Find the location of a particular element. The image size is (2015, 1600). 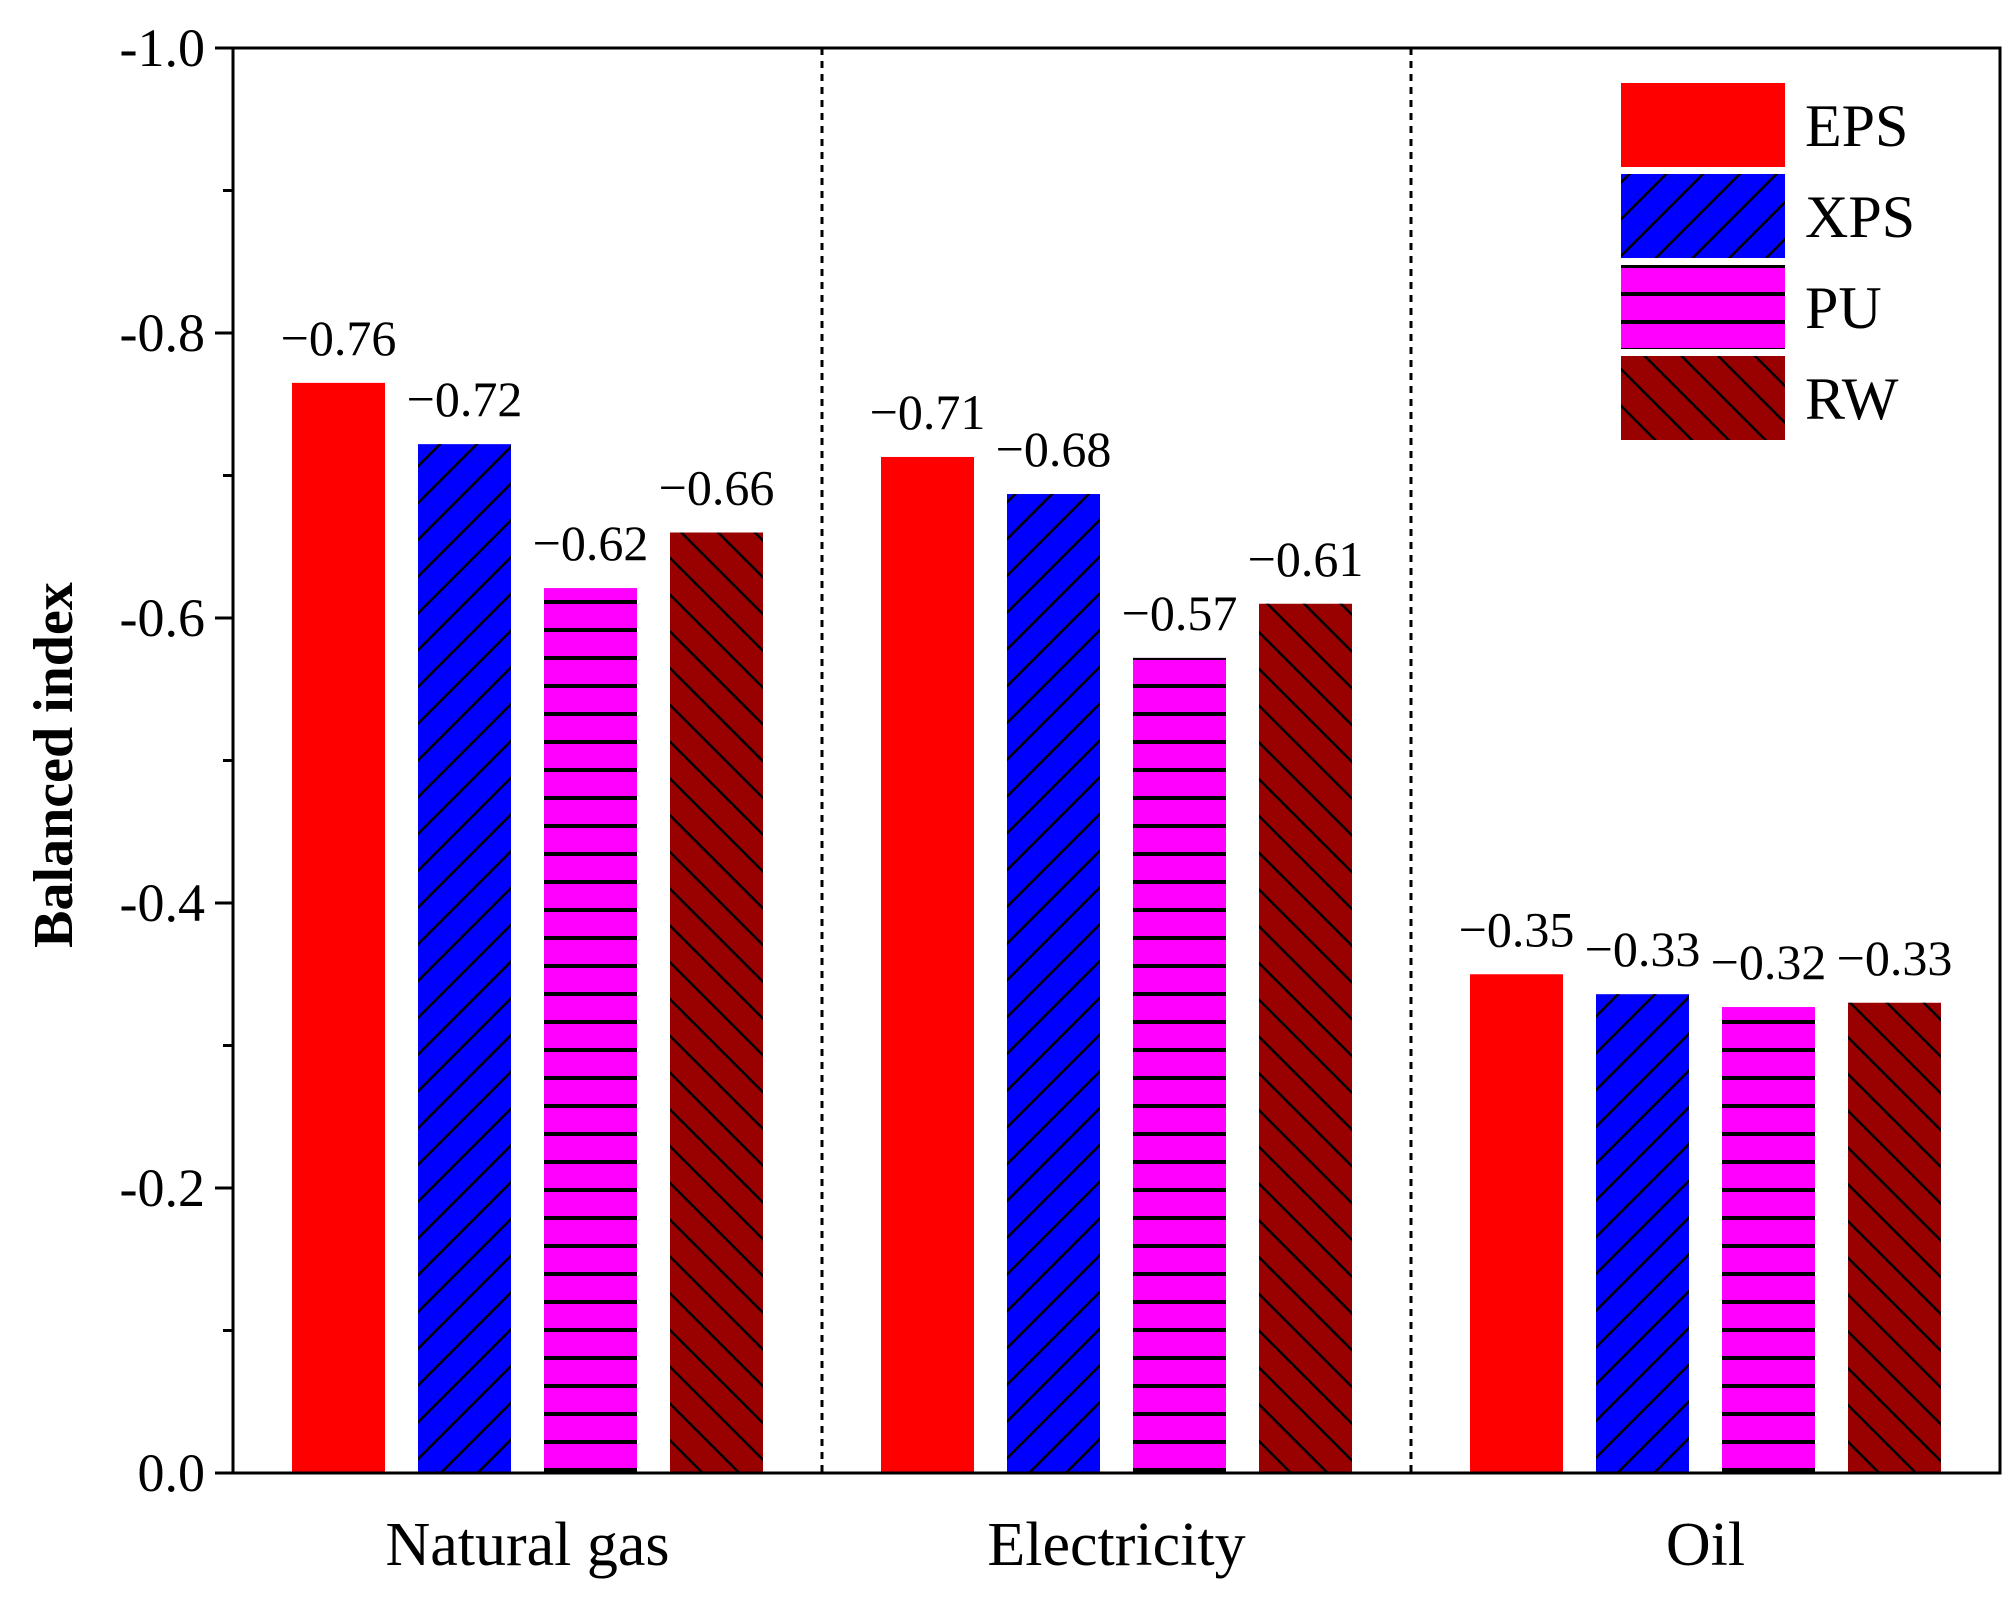

data-label: −0.35 is located at coordinates (1517, 929).